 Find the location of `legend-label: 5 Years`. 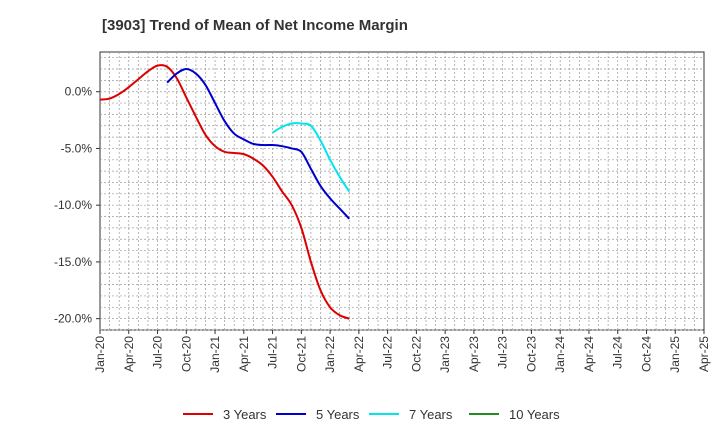

legend-label: 5 Years is located at coordinates (338, 414).